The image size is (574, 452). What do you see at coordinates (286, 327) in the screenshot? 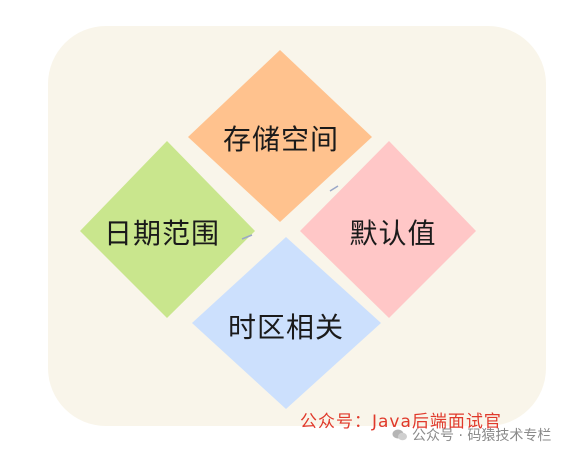
I see `bottom-diamond-label: 时区相关` at bounding box center [286, 327].